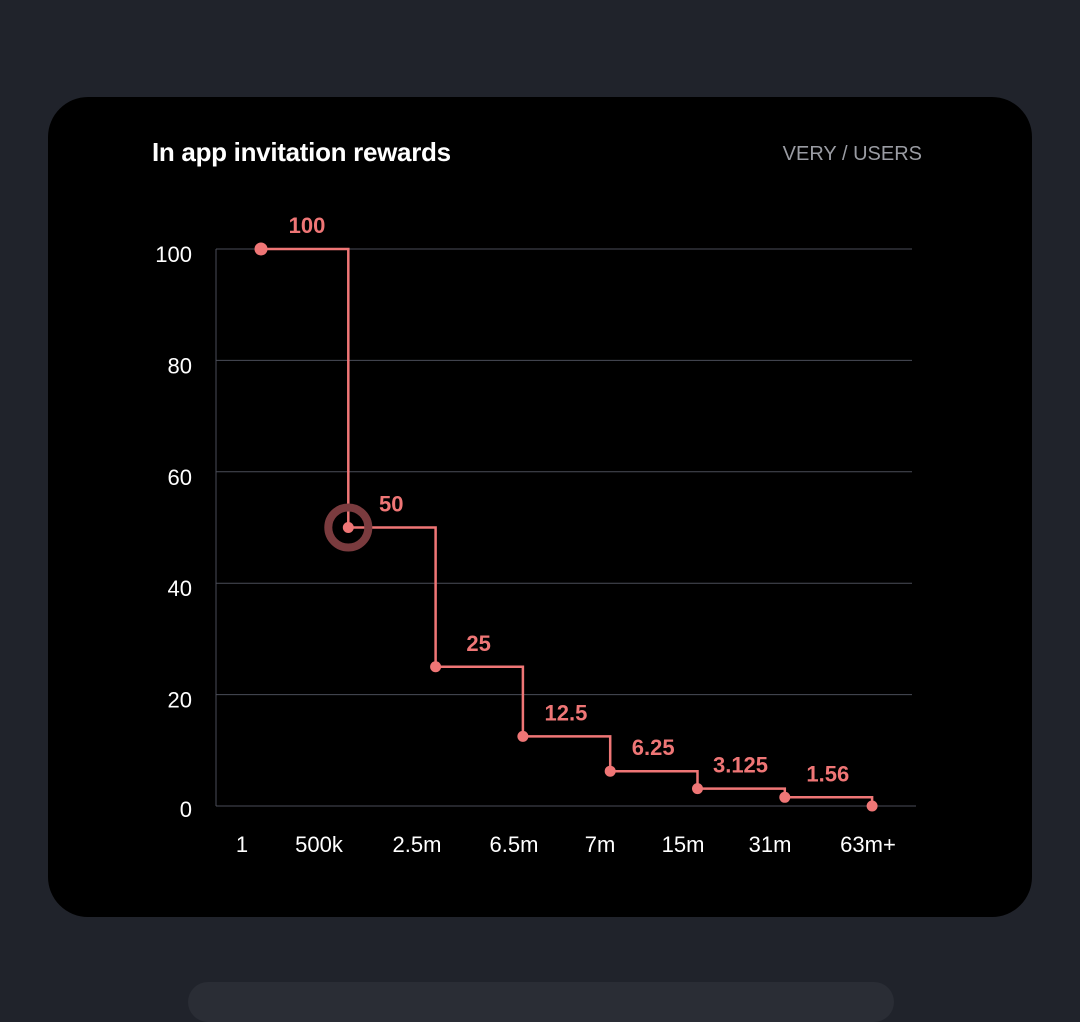 This screenshot has width=1080, height=1022. I want to click on data-label: 100, so click(307, 225).